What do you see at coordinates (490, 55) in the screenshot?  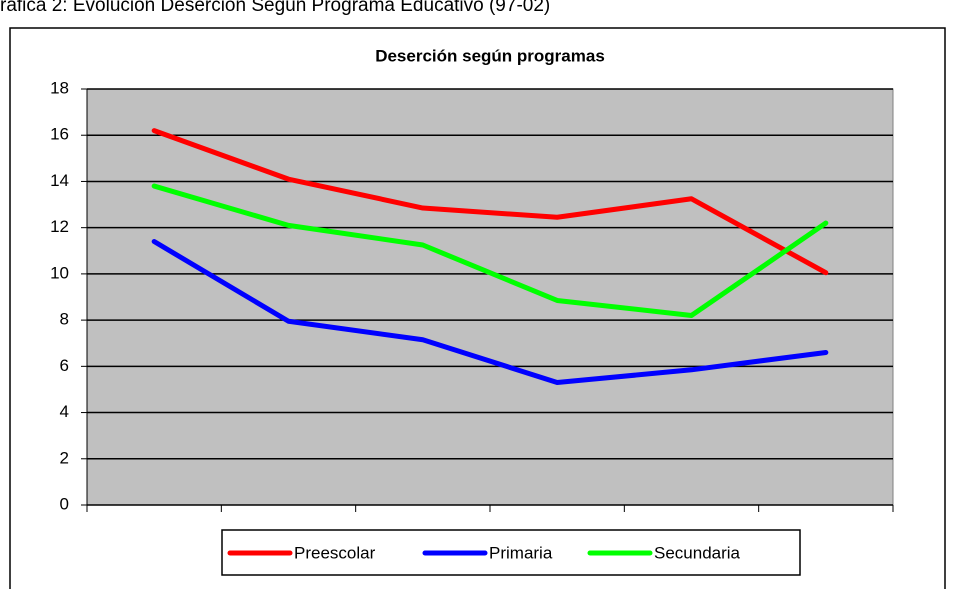 I see `chart-title: Deserción según programas` at bounding box center [490, 55].